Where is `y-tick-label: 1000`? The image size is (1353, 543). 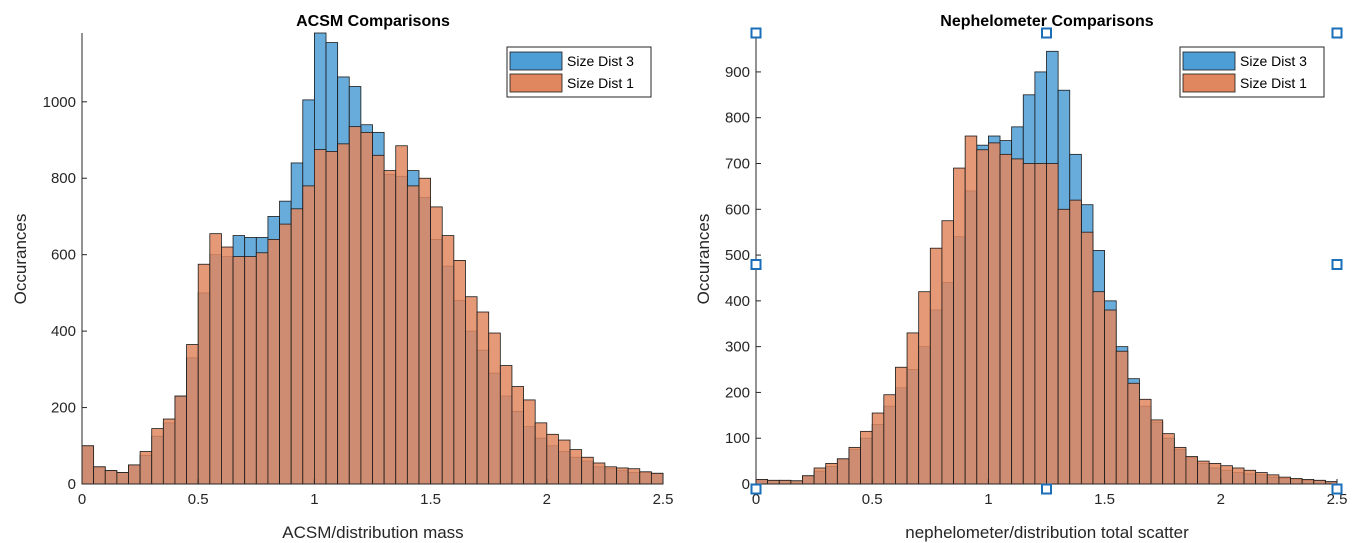 y-tick-label: 1000 is located at coordinates (59, 102).